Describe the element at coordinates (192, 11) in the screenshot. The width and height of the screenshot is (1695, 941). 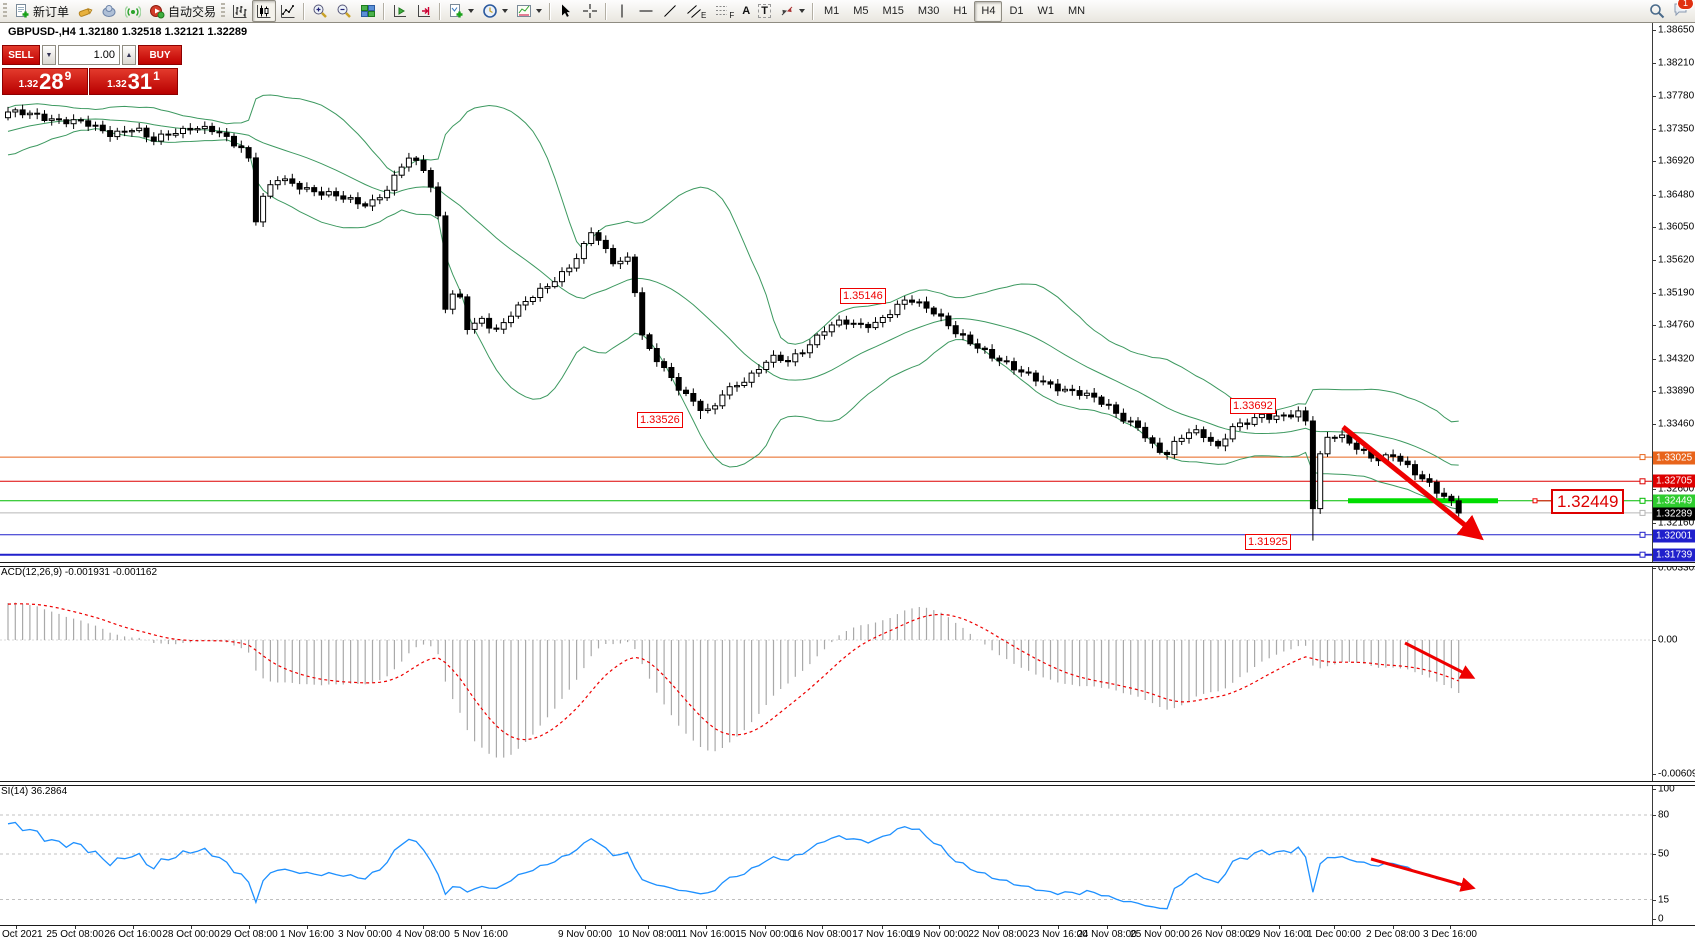
I see `autotrading-label: 自动交易` at that location.